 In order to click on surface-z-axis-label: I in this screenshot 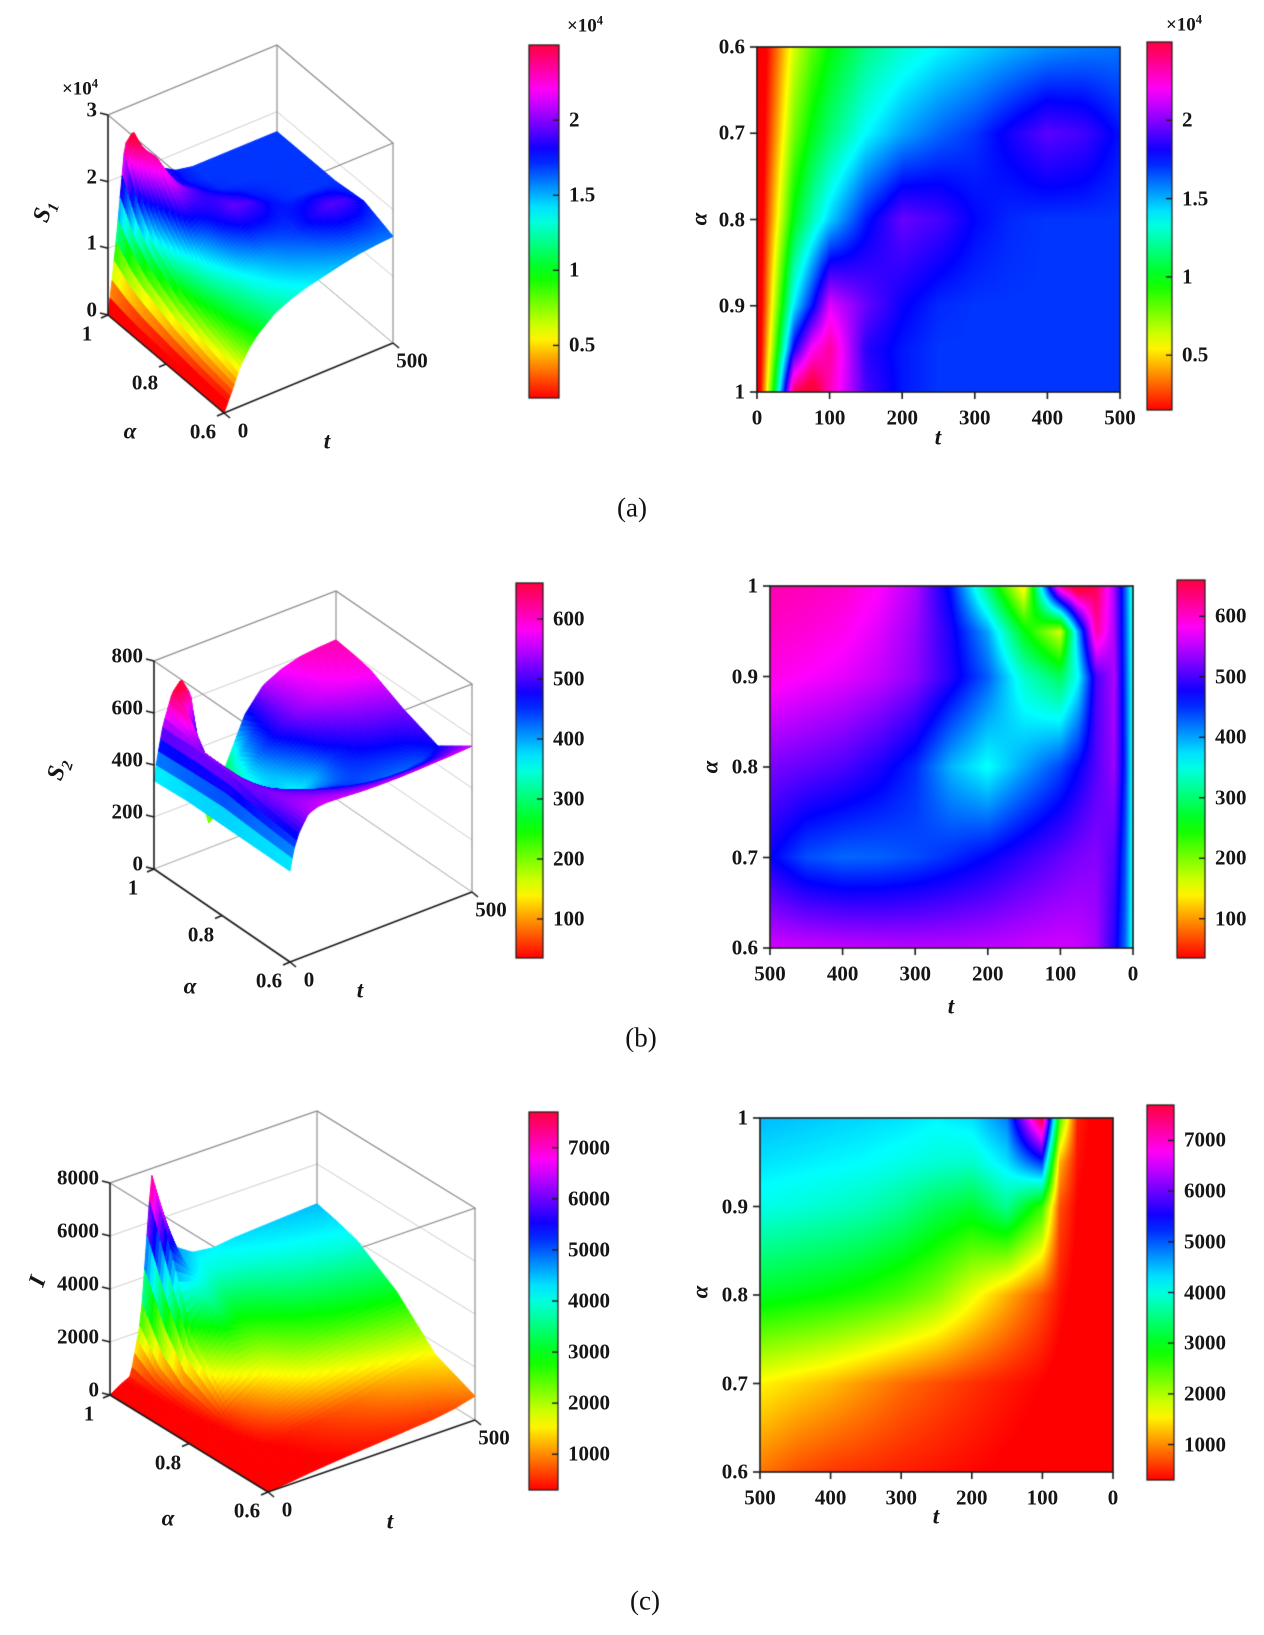, I will do `click(37, 1281)`.